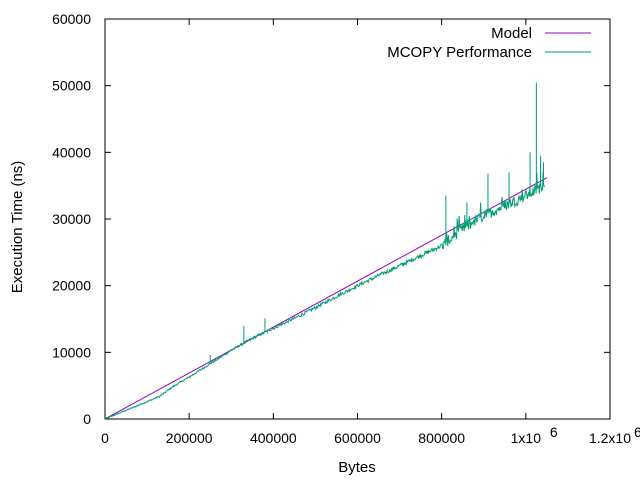  What do you see at coordinates (17, 227) in the screenshot?
I see `y-axis-title: Execution Time (ns)` at bounding box center [17, 227].